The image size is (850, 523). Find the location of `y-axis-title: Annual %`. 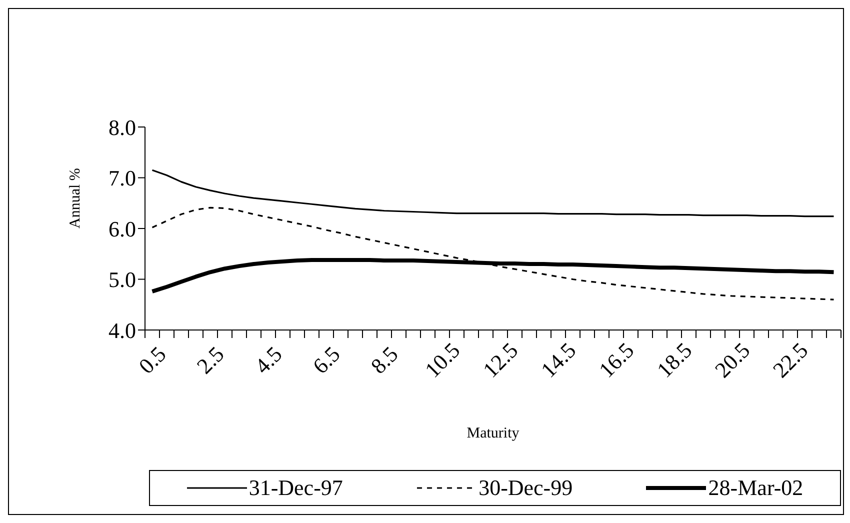

y-axis-title: Annual % is located at coordinates (75, 198).